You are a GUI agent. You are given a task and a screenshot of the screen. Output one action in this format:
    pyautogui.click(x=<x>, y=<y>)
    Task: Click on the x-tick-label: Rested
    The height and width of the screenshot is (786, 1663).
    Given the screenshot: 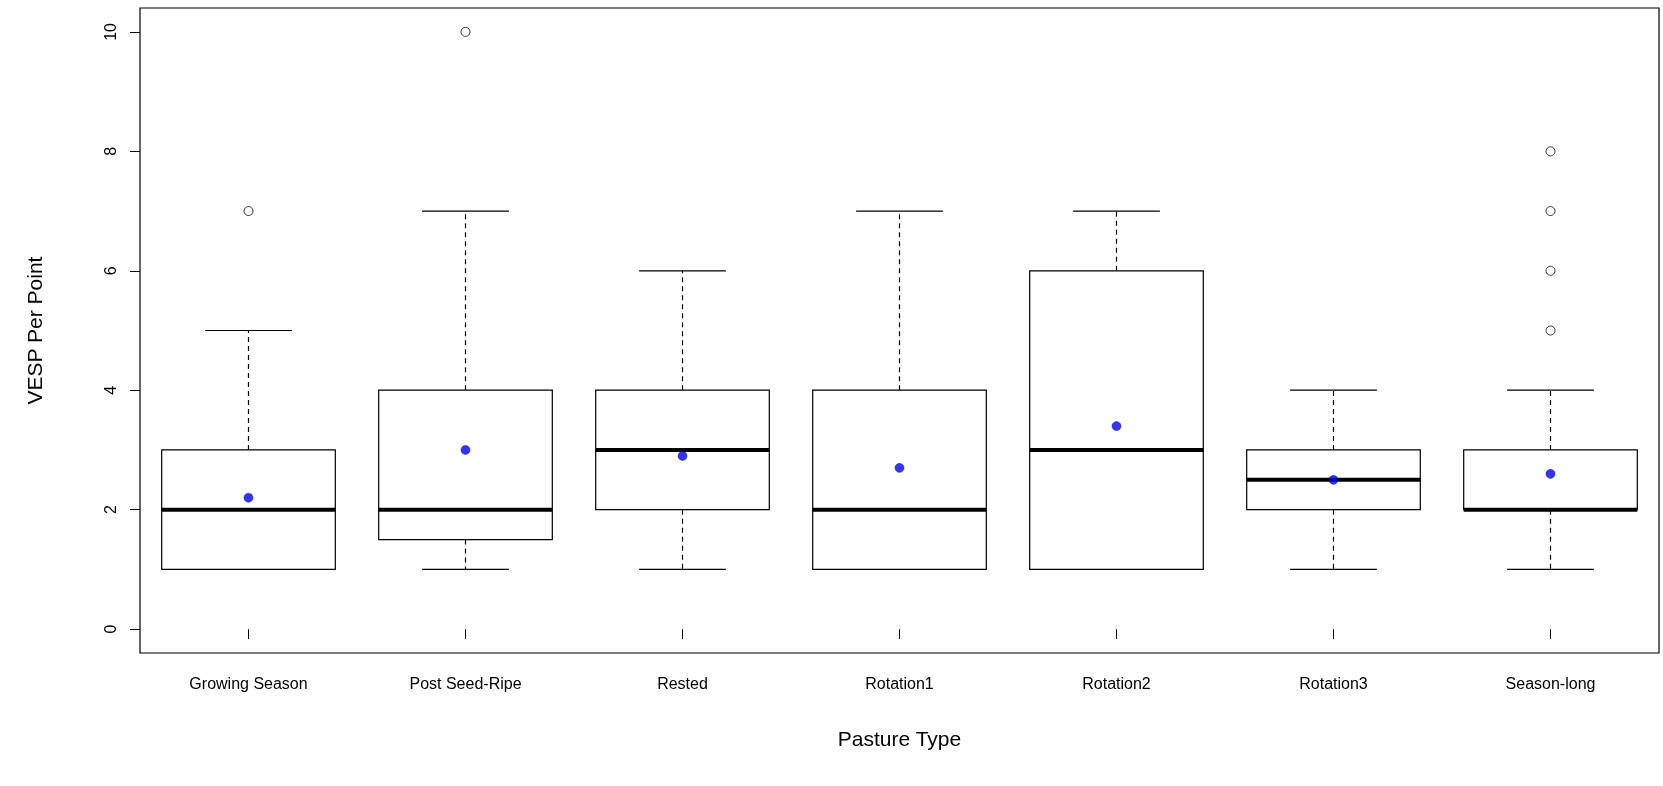 What is the action you would take?
    pyautogui.click(x=682, y=683)
    